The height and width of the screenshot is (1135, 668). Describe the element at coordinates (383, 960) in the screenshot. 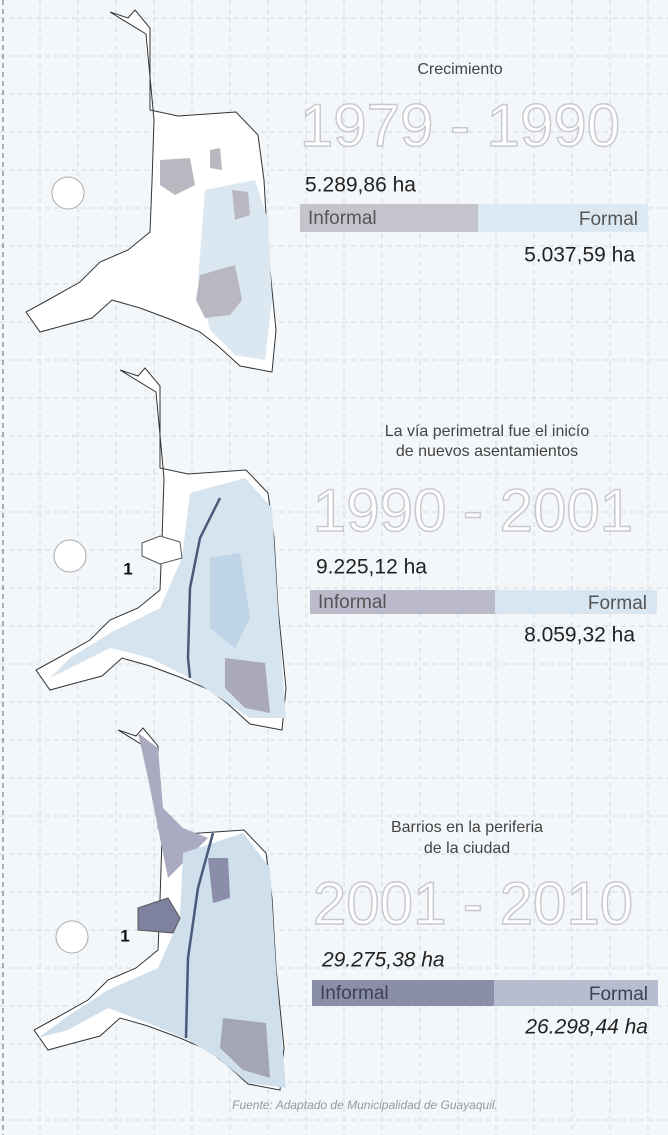

I see `informal-value: 29.275,38 ha` at that location.